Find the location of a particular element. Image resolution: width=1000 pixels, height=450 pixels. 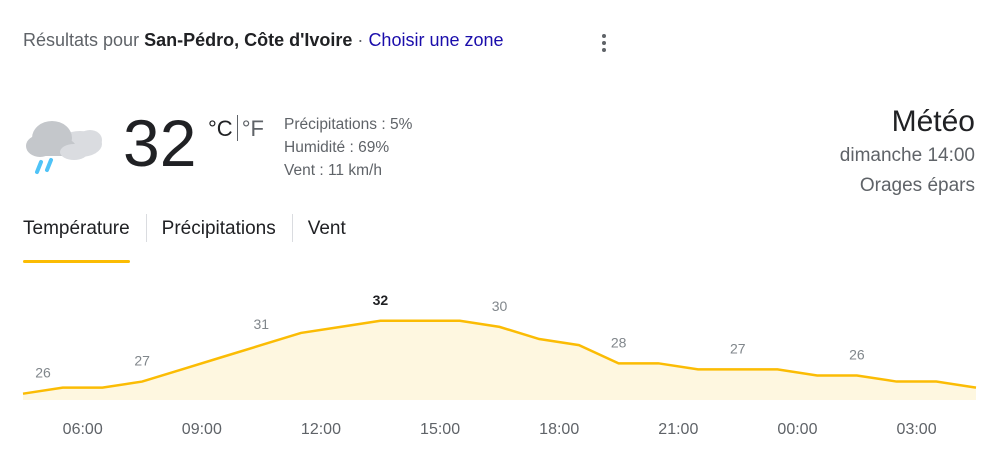

tick-label: 00:00 is located at coordinates (797, 429).